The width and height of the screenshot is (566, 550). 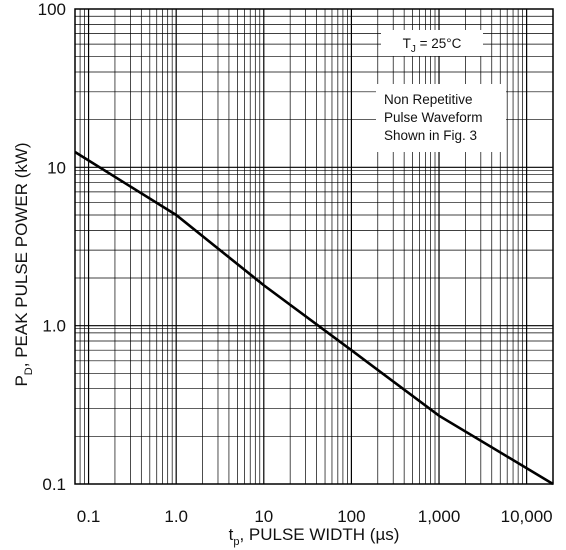 I want to click on x-axis-title: tp, PULSE WIDTH (µs), so click(x=314, y=536).